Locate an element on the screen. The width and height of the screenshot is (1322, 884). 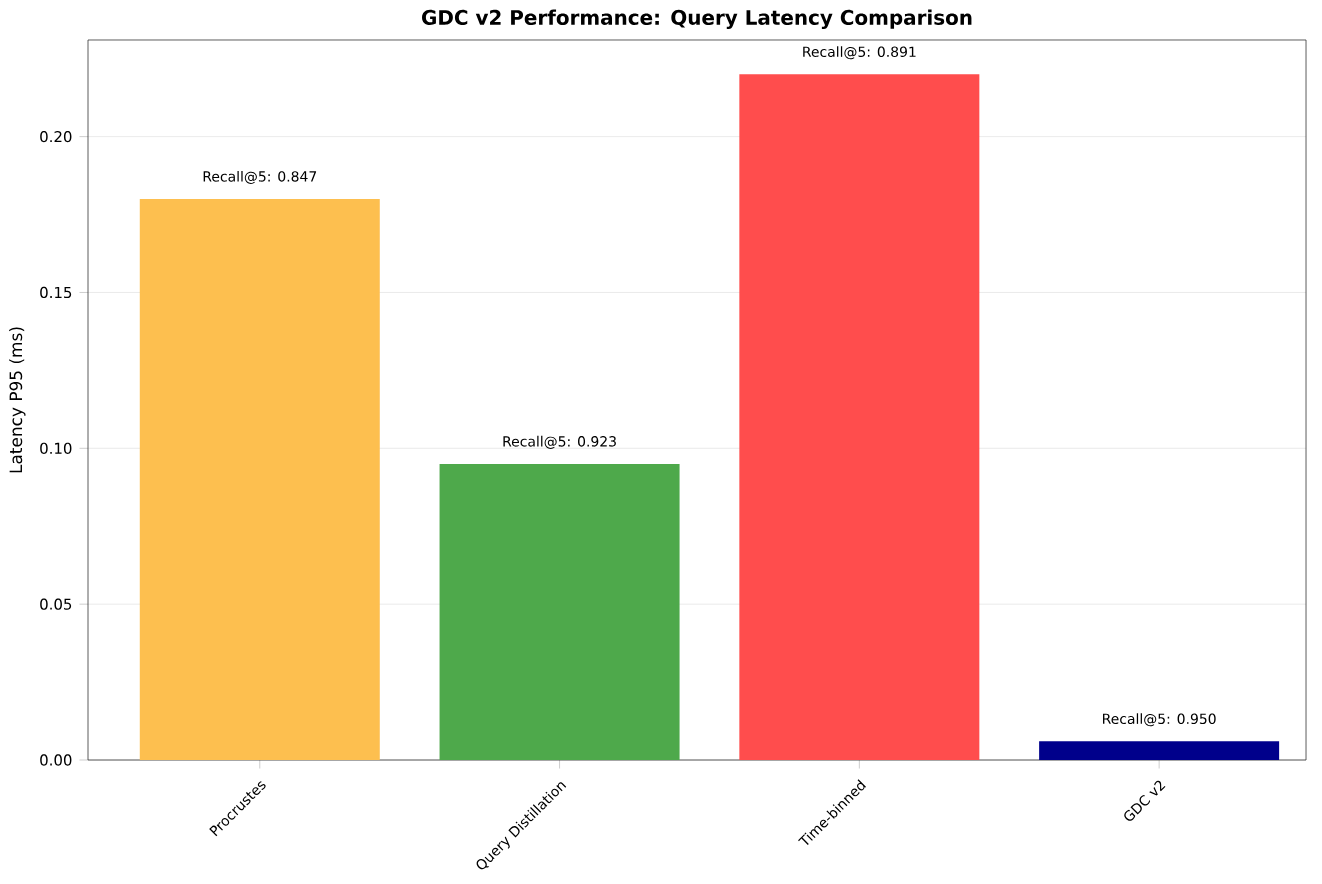
chart-title: GDC v2 Performance: Query Latency Comparison is located at coordinates (697, 20).